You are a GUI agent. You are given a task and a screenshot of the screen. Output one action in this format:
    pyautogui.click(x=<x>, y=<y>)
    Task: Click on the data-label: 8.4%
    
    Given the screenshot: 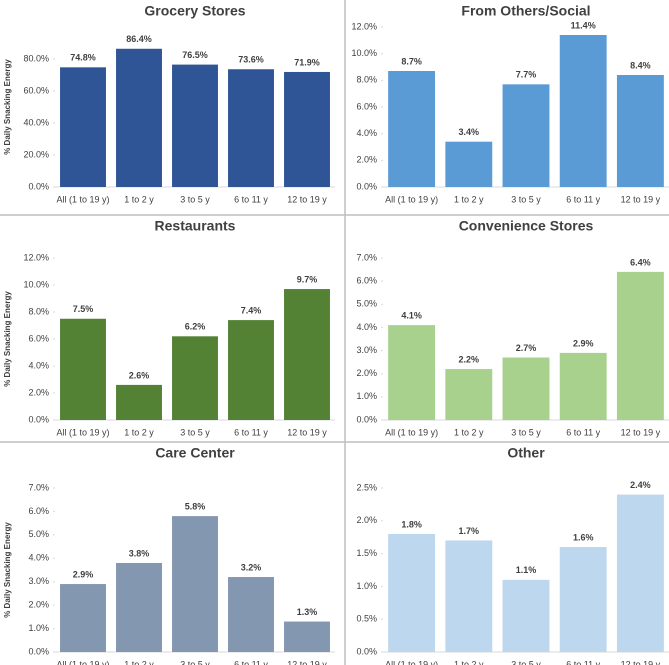 What is the action you would take?
    pyautogui.click(x=640, y=65)
    